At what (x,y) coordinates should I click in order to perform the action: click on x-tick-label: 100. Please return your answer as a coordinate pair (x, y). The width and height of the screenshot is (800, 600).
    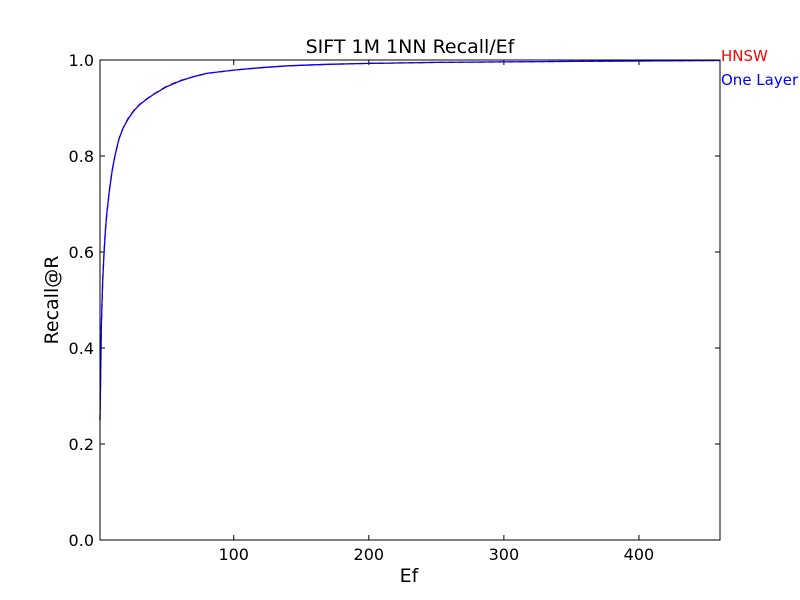
    Looking at the image, I should click on (233, 554).